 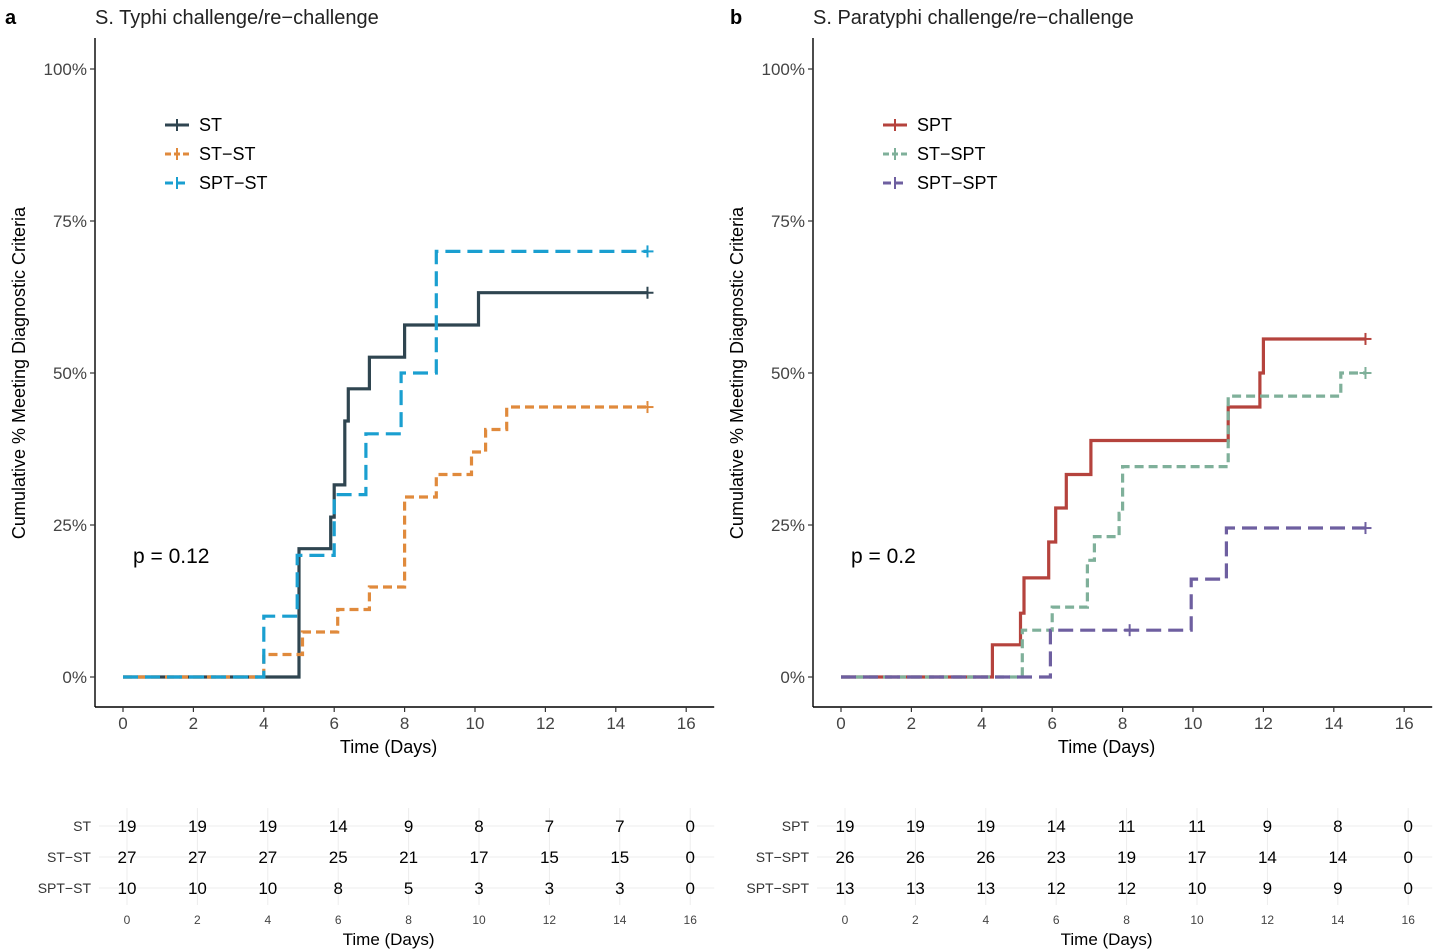 What do you see at coordinates (788, 525) in the screenshot?
I see `y-tick-label: 25%` at bounding box center [788, 525].